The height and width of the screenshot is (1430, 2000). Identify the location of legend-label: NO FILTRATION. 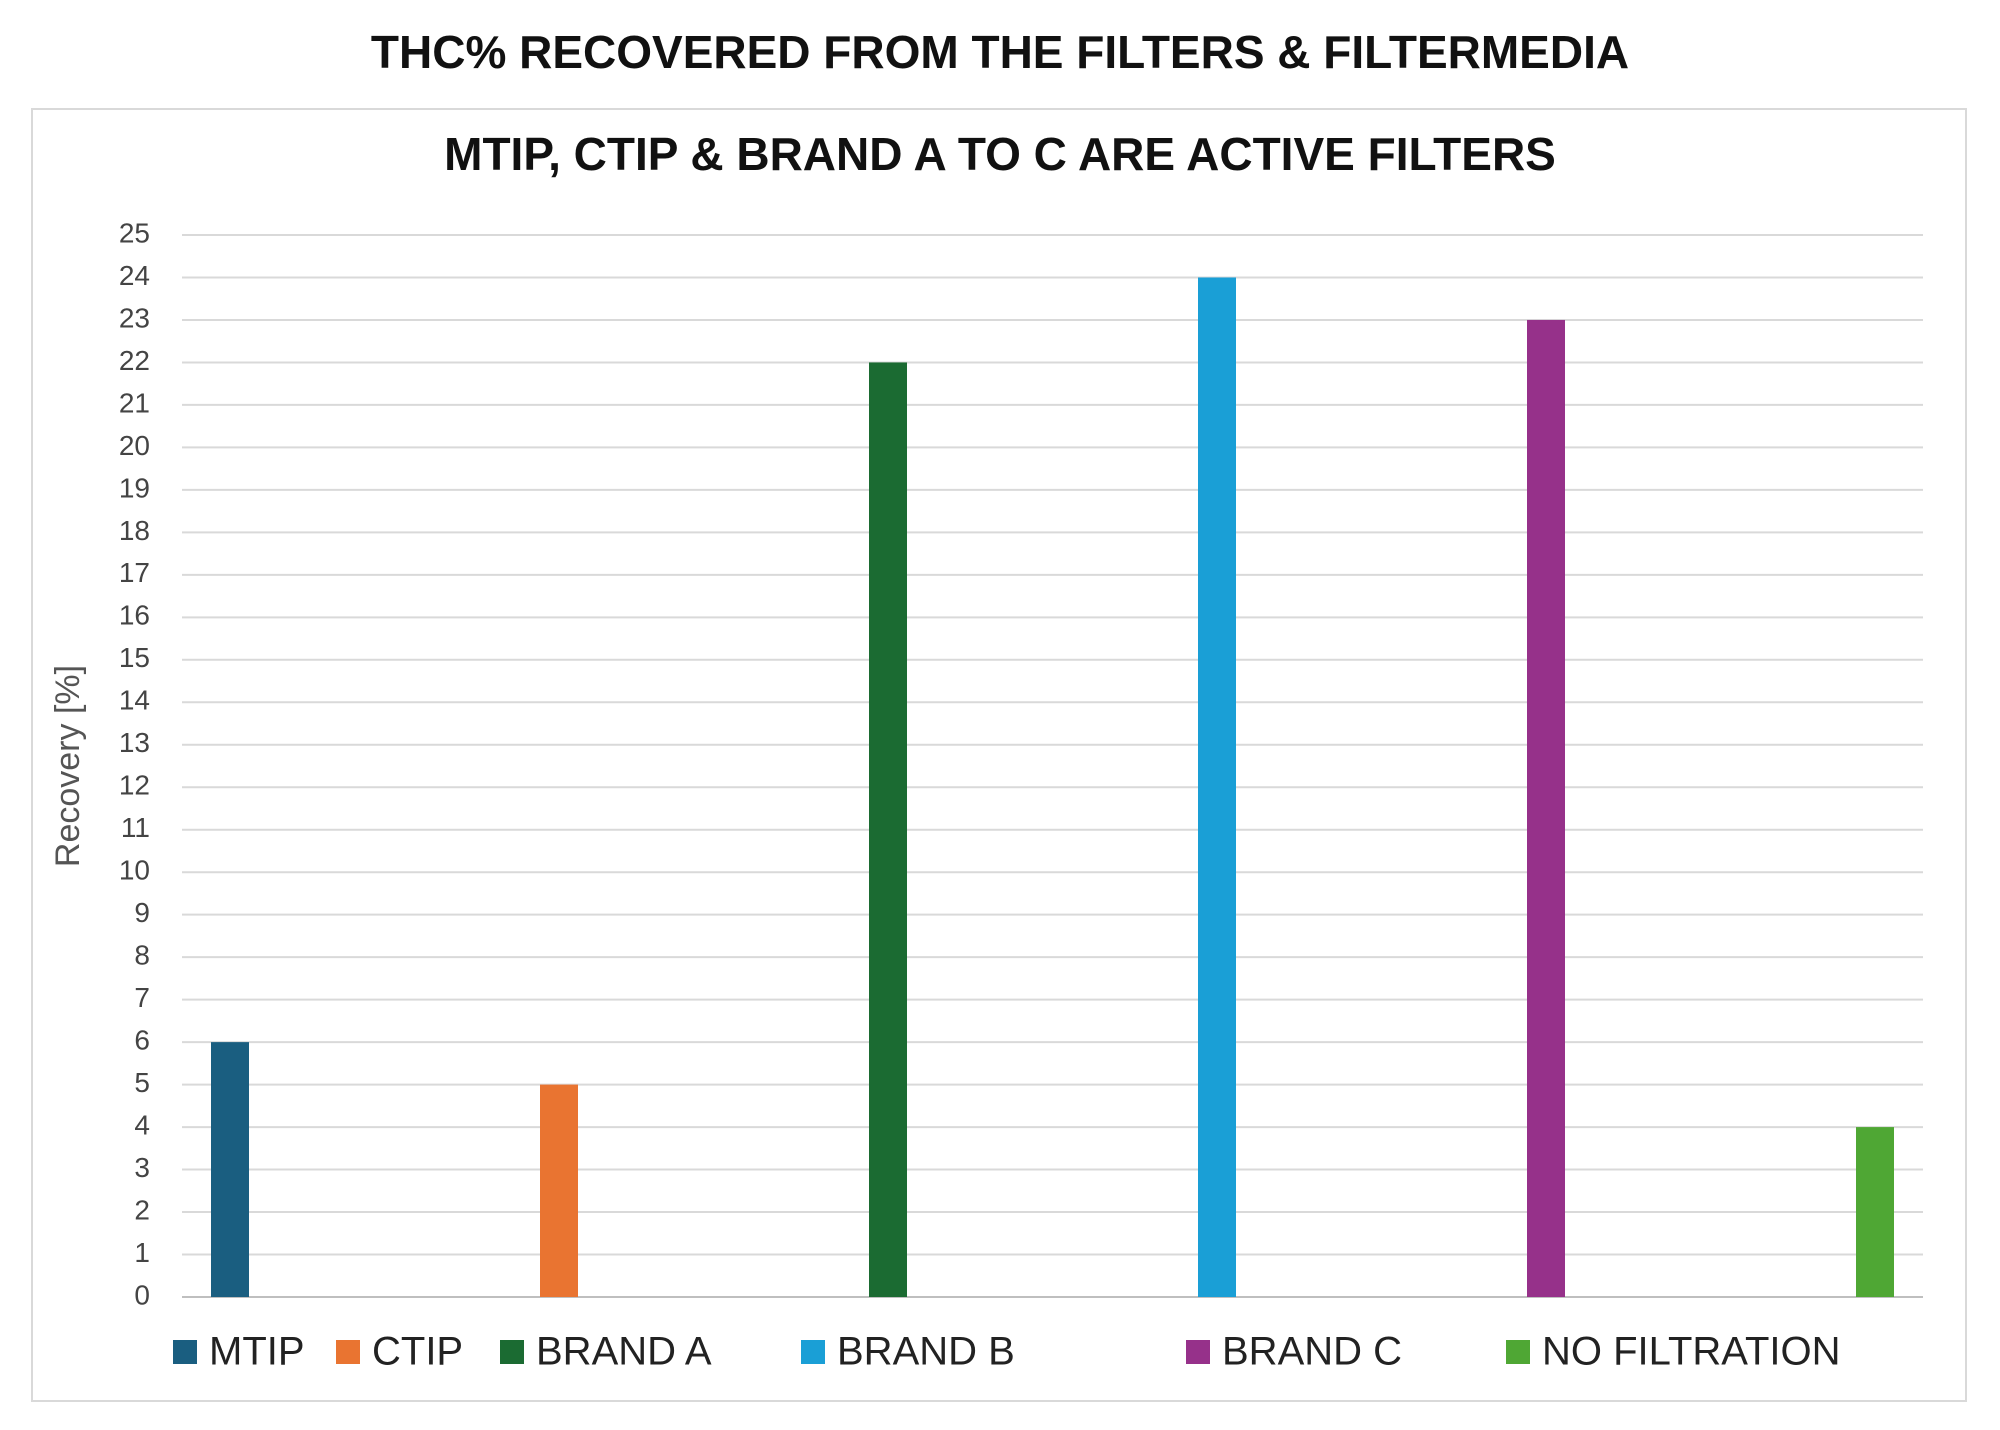
(1691, 1352).